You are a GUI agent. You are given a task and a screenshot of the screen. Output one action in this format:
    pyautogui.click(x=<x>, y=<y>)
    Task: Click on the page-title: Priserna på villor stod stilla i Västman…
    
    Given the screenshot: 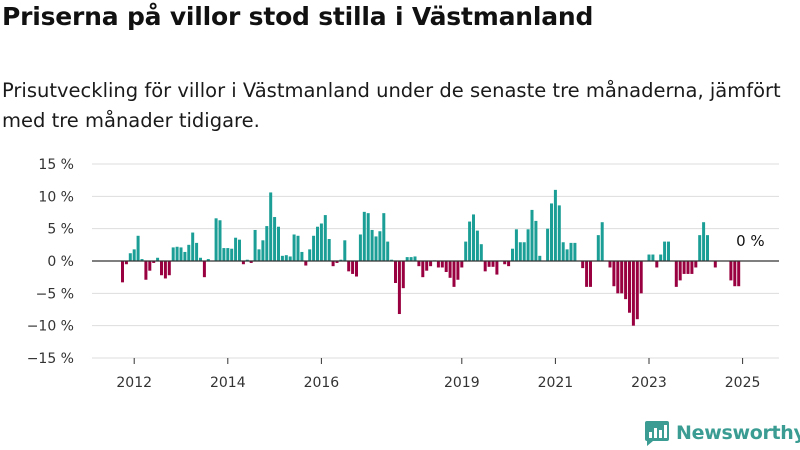 What is the action you would take?
    pyautogui.click(x=298, y=16)
    